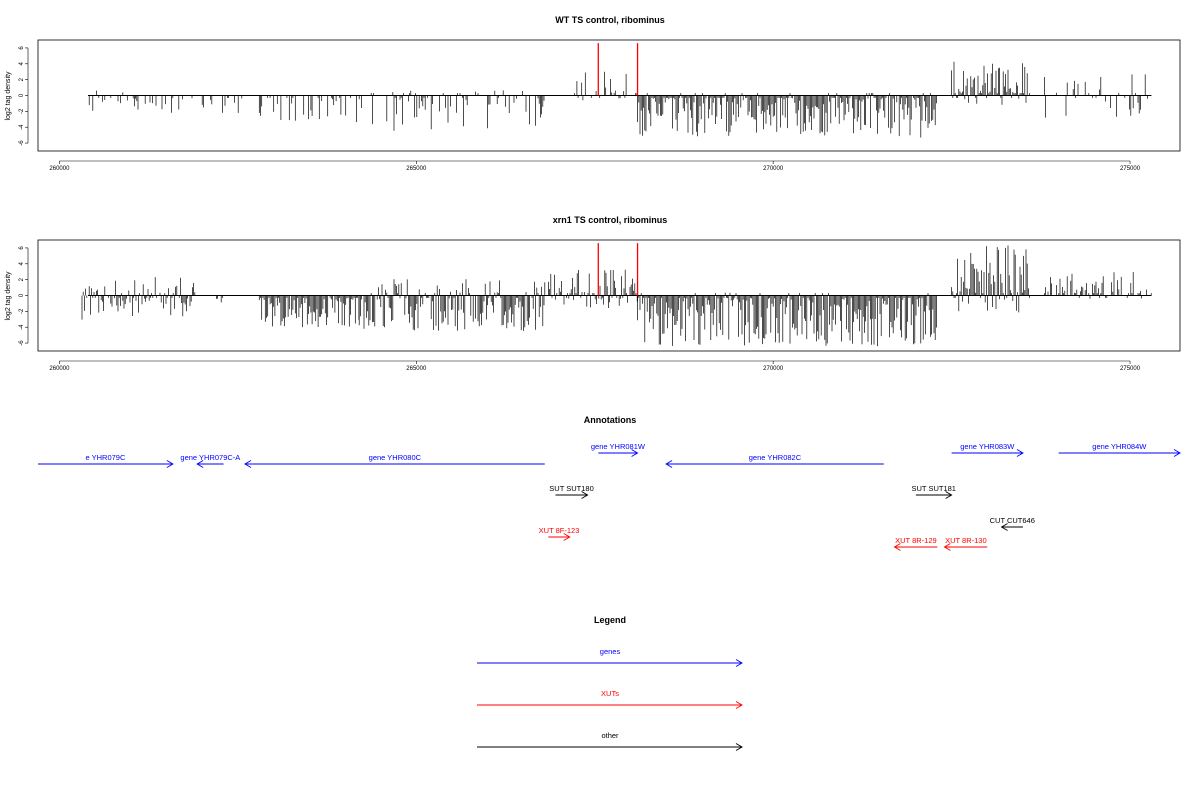 Image resolution: width=1200 pixels, height=800 pixels. What do you see at coordinates (610, 220) in the screenshot?
I see `xrn1-track-title: xrn1 TS control, ribominus` at bounding box center [610, 220].